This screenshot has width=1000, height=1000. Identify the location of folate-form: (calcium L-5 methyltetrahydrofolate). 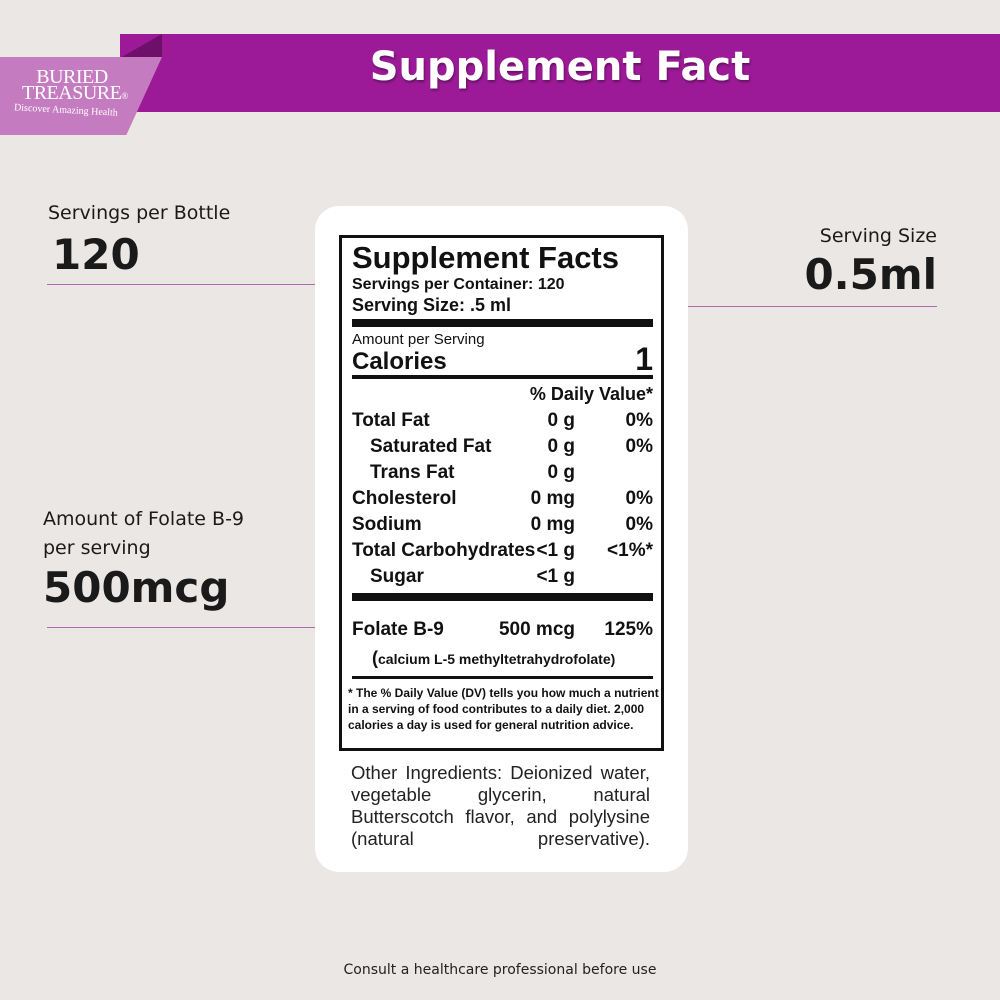
(494, 658).